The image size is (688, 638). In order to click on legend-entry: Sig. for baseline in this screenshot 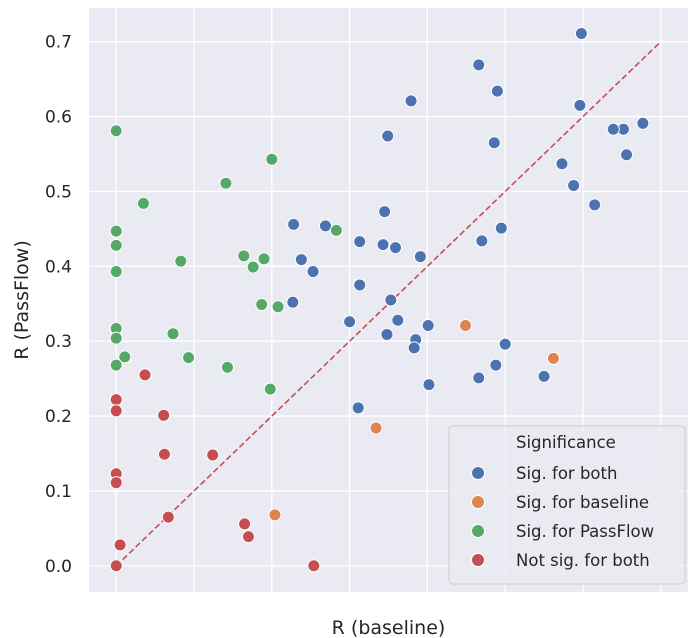, I will do `click(582, 502)`.